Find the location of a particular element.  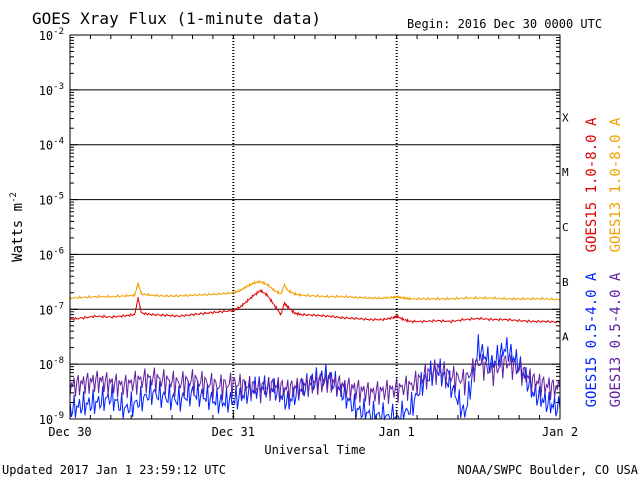

x-tick-label: Dec 30 is located at coordinates (69, 432).